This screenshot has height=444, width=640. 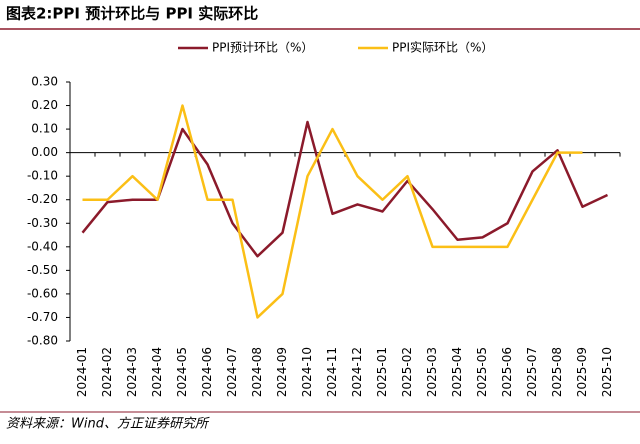 What do you see at coordinates (582, 372) in the screenshot?
I see `x-tick-label: 2025-09` at bounding box center [582, 372].